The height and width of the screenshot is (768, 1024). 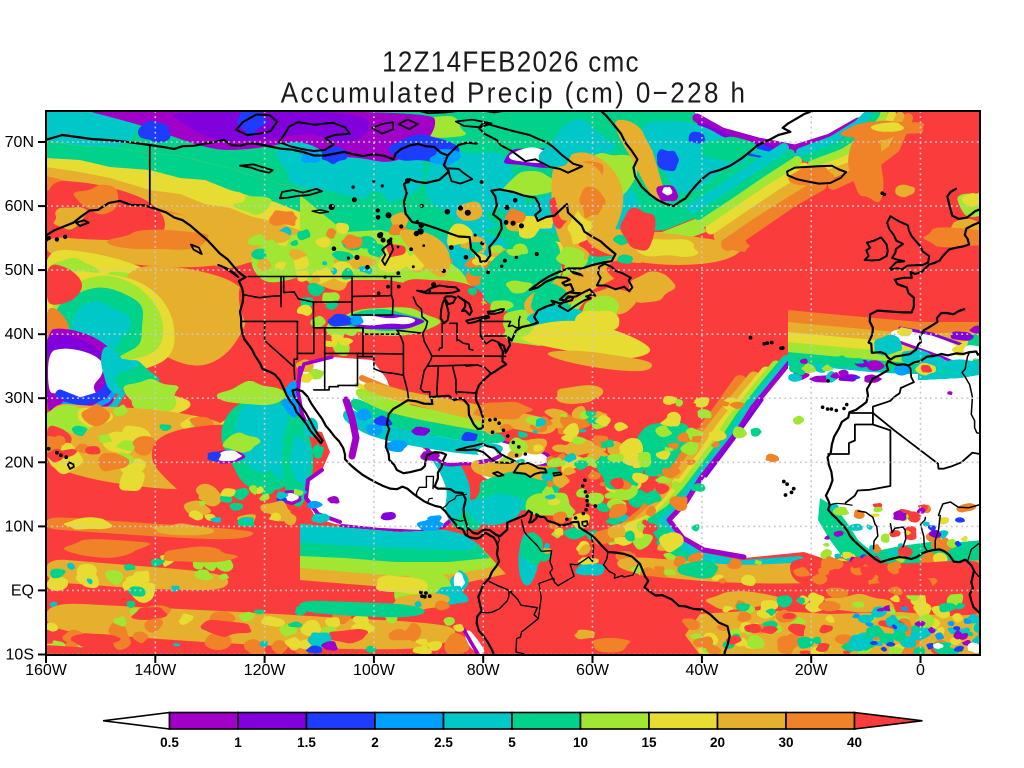 I want to click on svg-text: 5, so click(x=512, y=742).